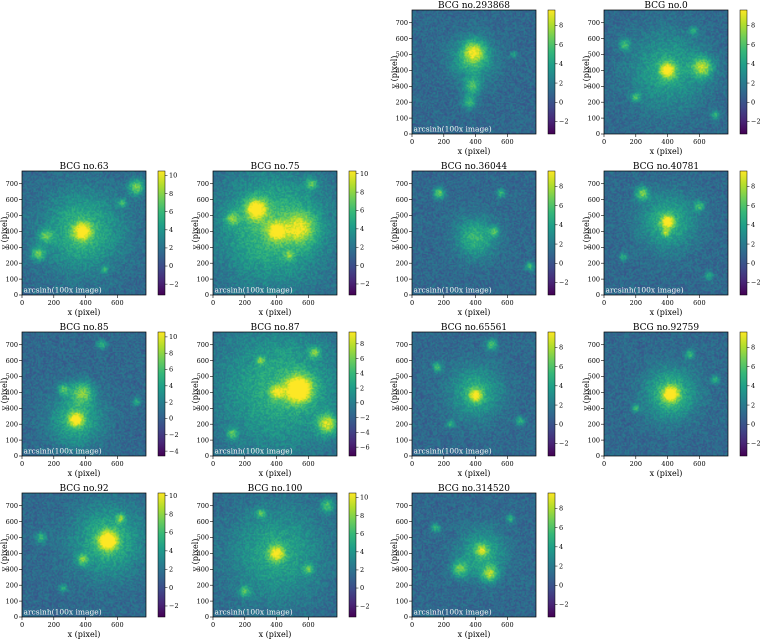 The width and height of the screenshot is (760, 643). Describe the element at coordinates (83, 489) in the screenshot. I see `panel-title: BCG no.92` at that location.